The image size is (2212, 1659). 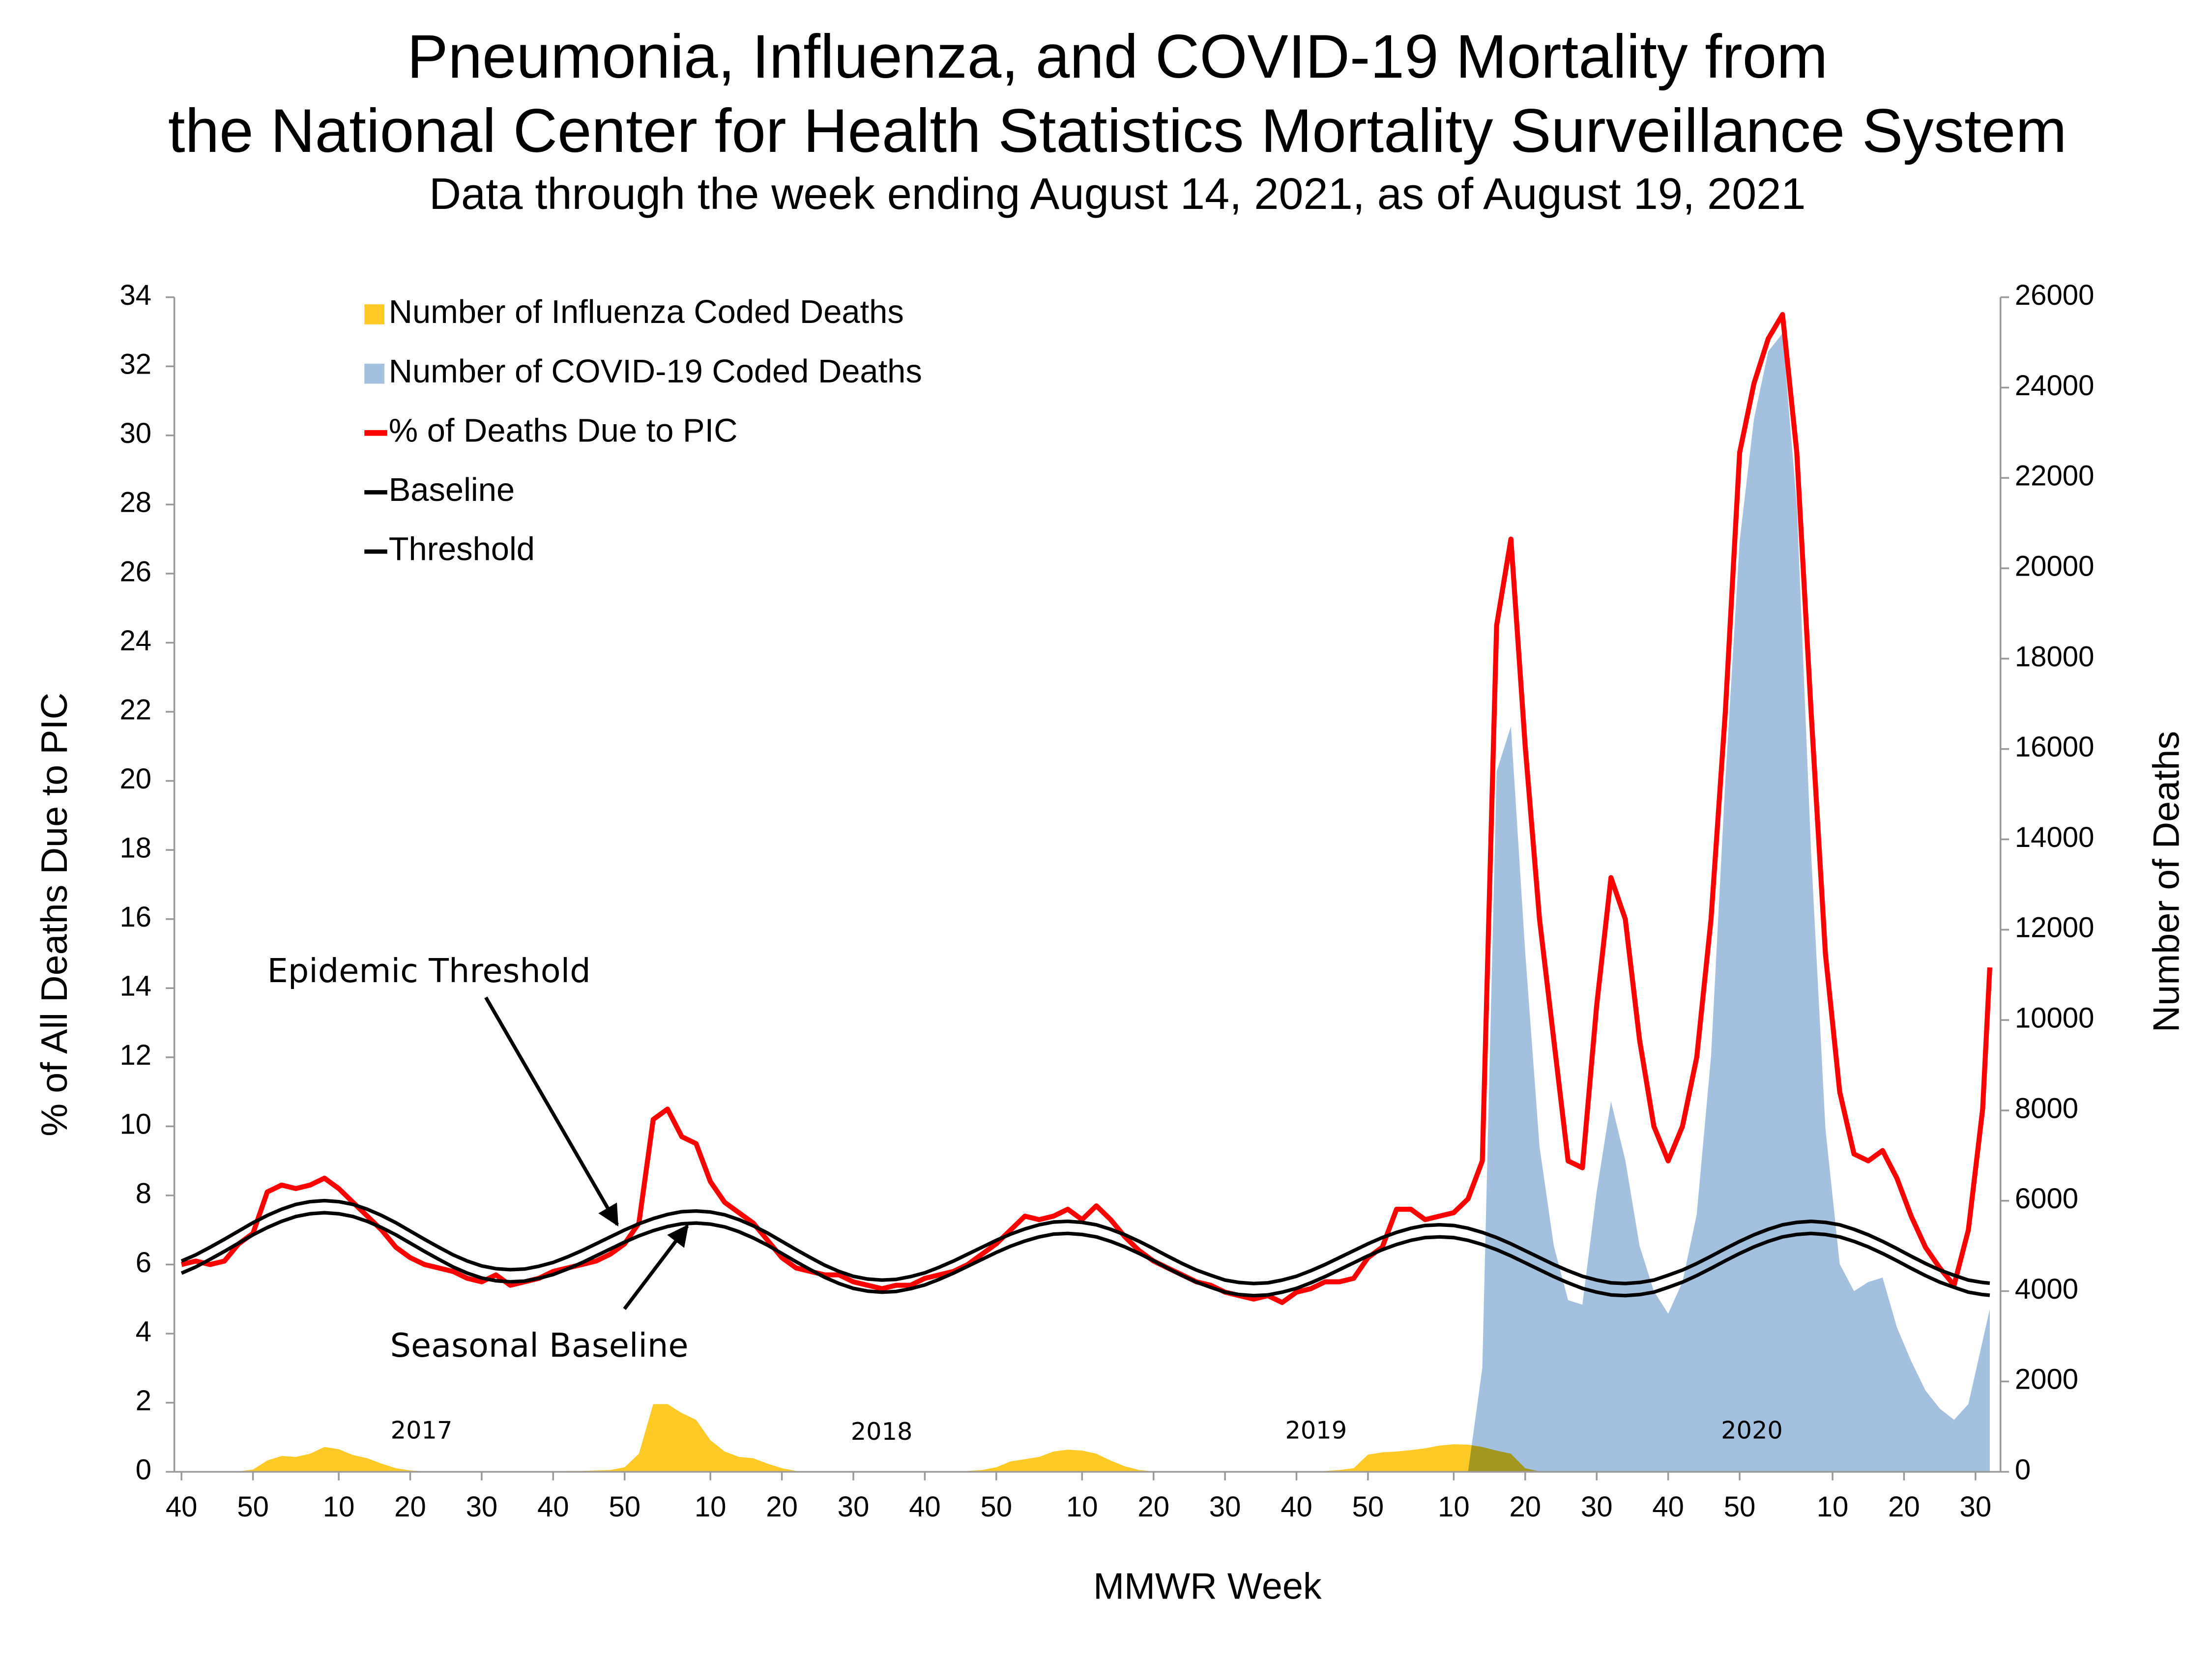 What do you see at coordinates (2055, 747) in the screenshot?
I see `y2-tick-label: 16000` at bounding box center [2055, 747].